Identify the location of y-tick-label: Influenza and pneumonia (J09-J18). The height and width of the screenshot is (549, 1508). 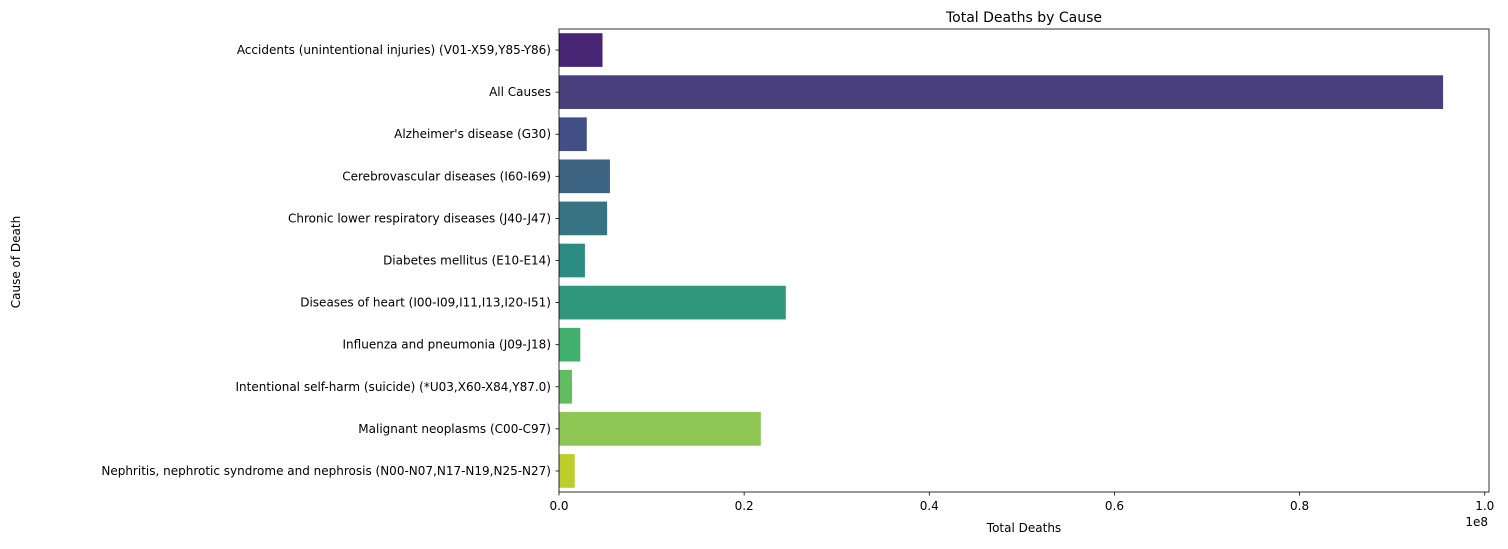
(447, 345).